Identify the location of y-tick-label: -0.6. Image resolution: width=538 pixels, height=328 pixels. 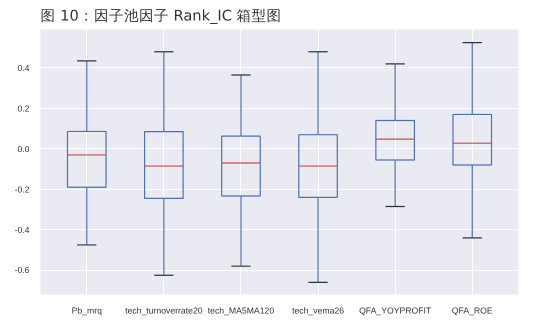
(22, 270).